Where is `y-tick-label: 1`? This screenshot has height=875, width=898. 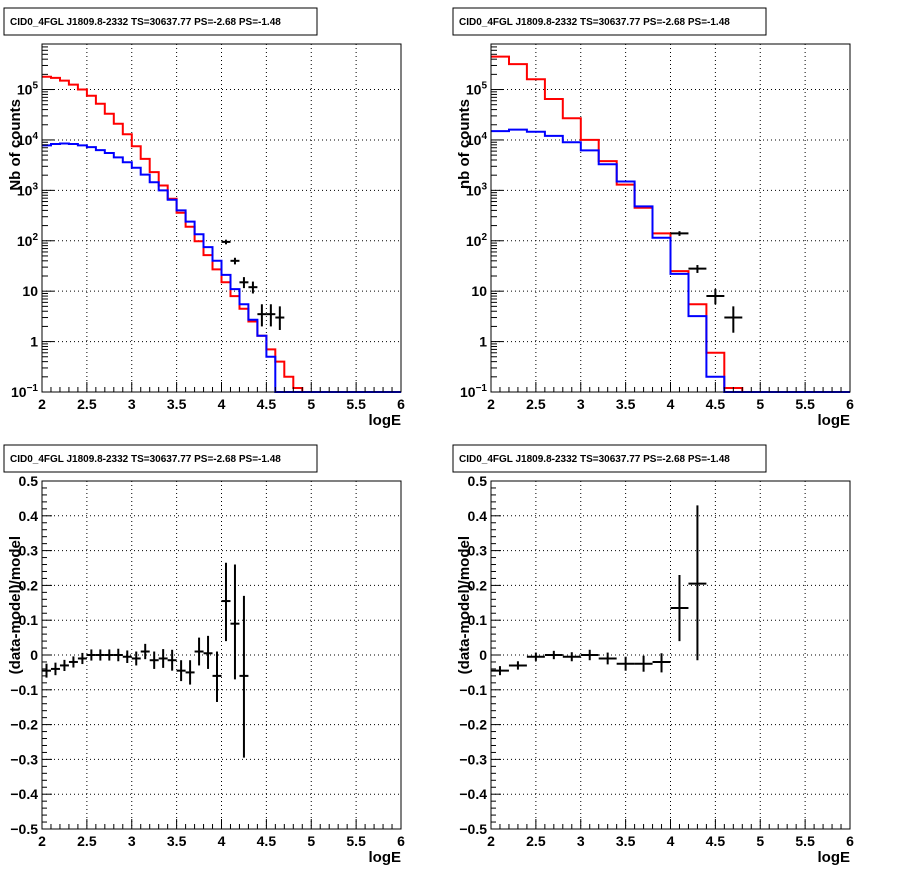 y-tick-label: 1 is located at coordinates (483, 342).